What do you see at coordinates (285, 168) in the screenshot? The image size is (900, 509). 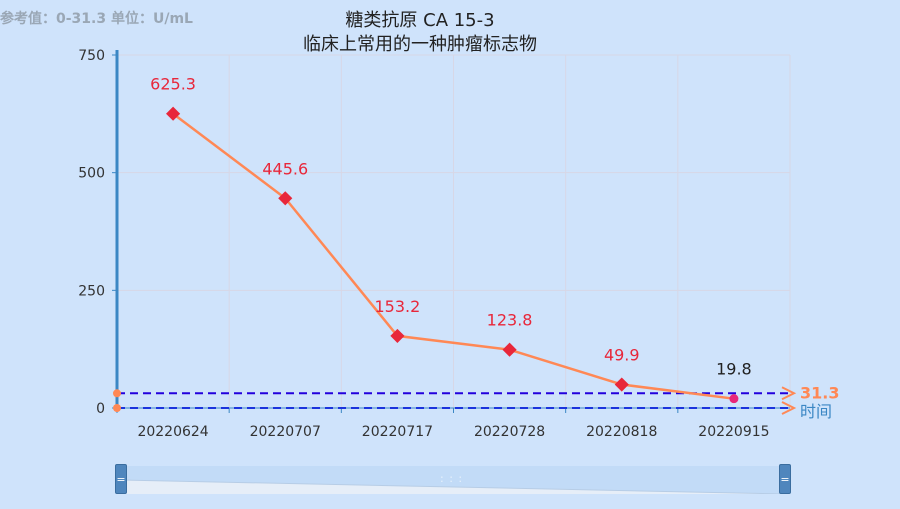 I see `data-label: 445.6` at bounding box center [285, 168].